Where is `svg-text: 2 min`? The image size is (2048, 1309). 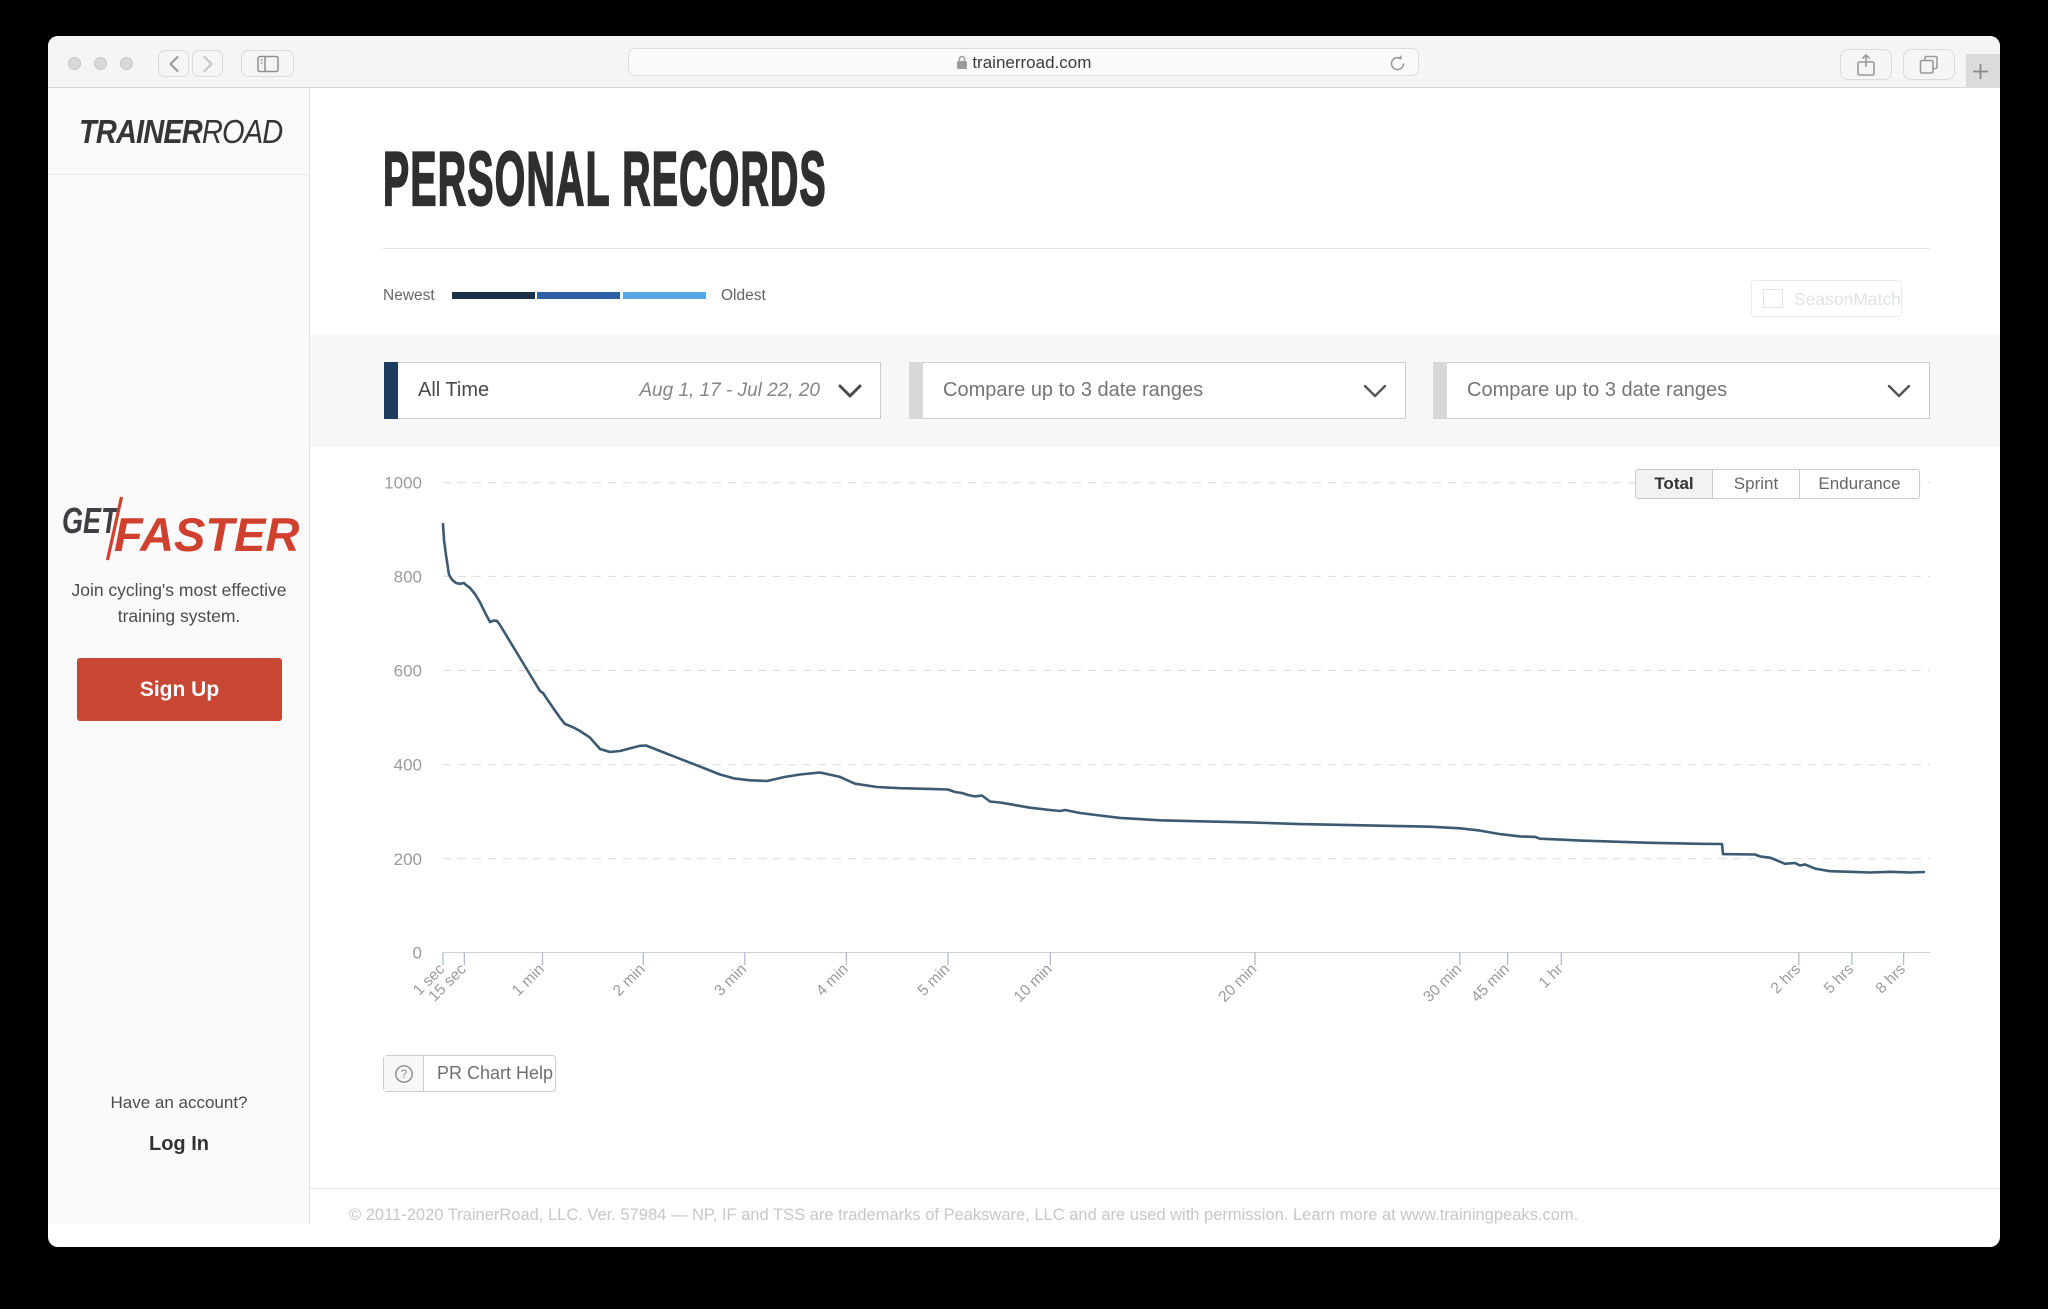 svg-text: 2 min is located at coordinates (629, 980).